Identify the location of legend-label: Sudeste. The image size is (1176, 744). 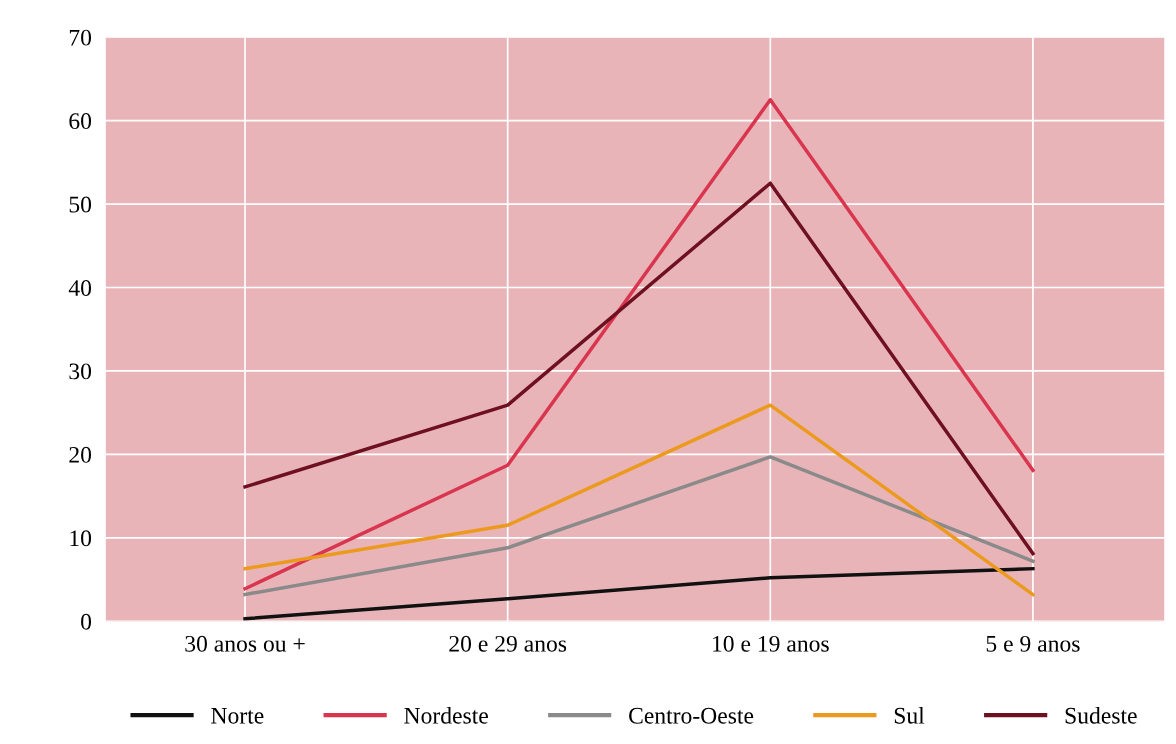
(1101, 715).